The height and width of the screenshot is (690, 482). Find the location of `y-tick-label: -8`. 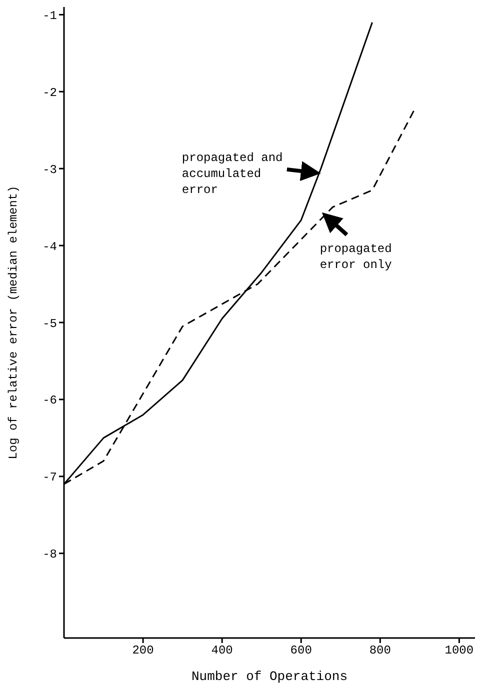

y-tick-label: -8 is located at coordinates (49, 555).